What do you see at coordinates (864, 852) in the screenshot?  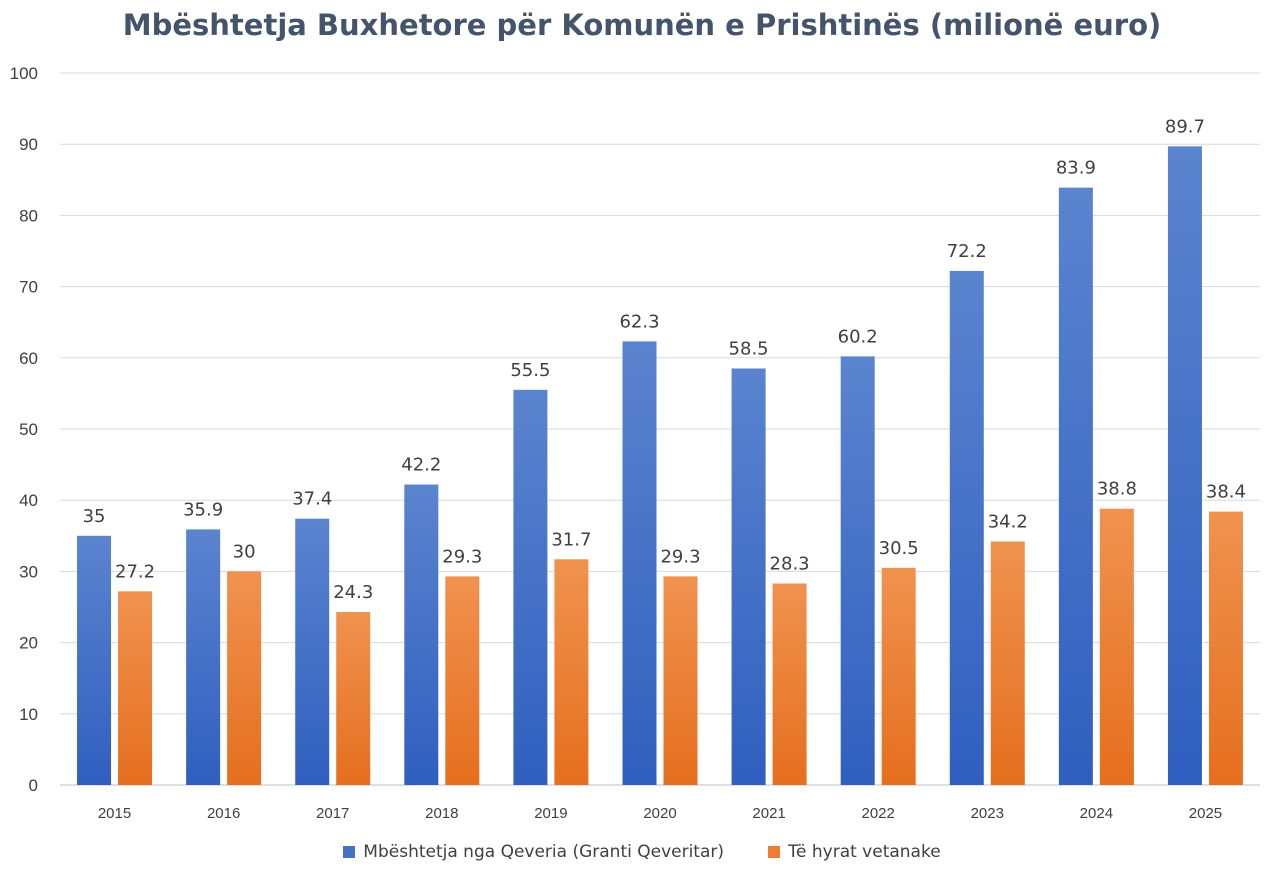 I see `legend-label-series2: Të hyrat vetanake` at bounding box center [864, 852].